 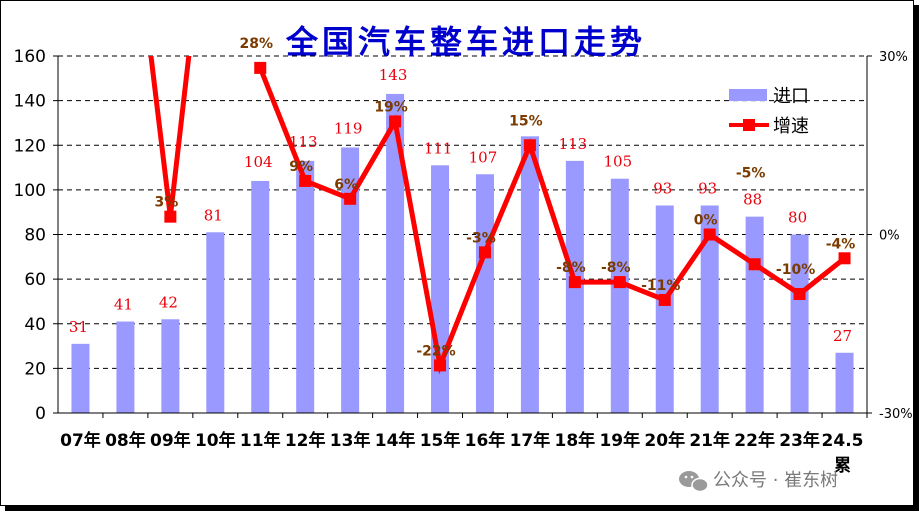 I want to click on legend-label-import: 进口, so click(x=791, y=96).